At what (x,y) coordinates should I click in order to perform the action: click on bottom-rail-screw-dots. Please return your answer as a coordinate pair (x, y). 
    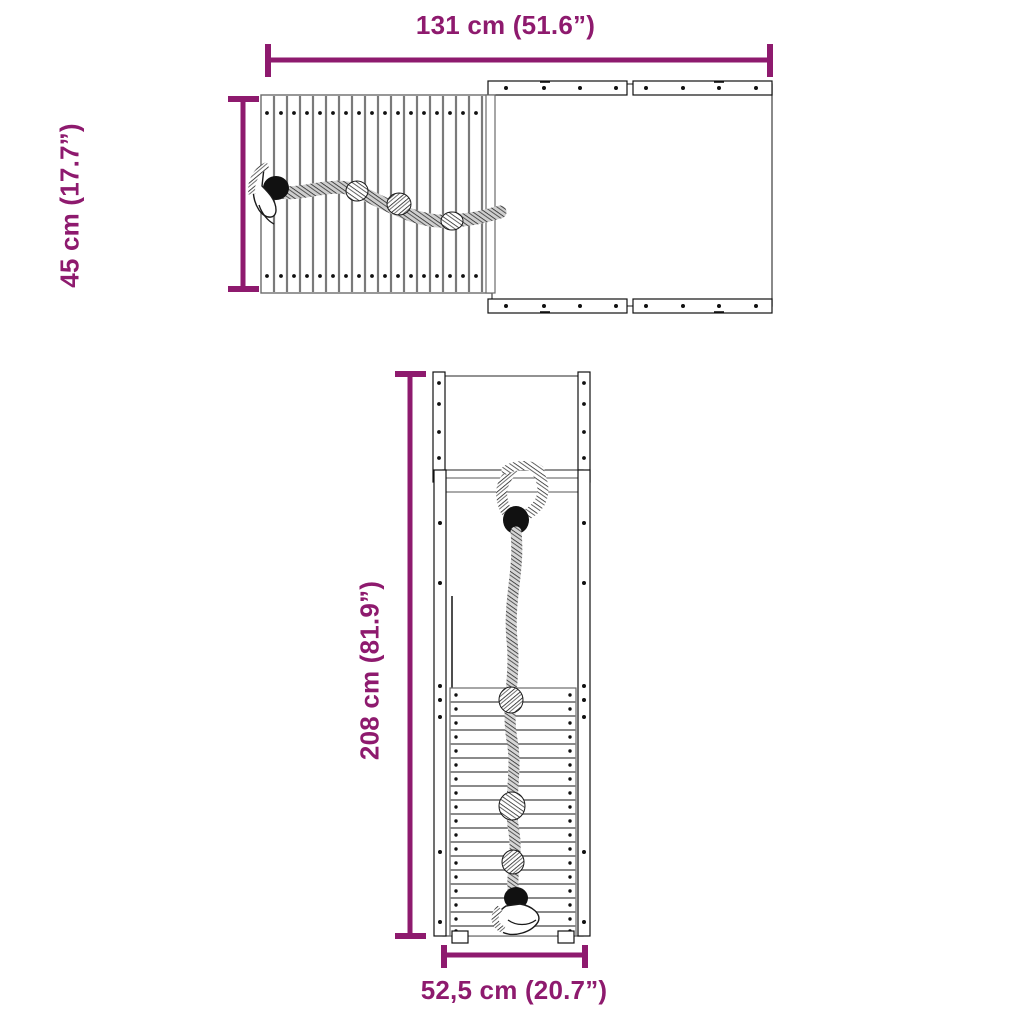
    Looking at the image, I should click on (631, 306).